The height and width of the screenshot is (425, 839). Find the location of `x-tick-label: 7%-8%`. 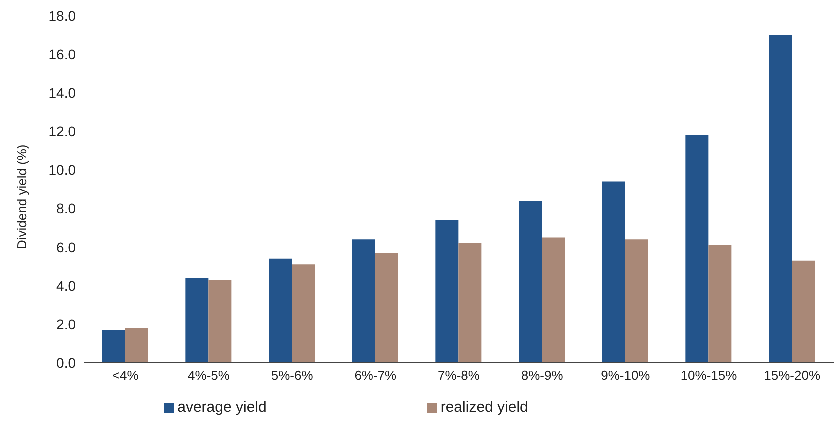

x-tick-label: 7%-8% is located at coordinates (459, 376).